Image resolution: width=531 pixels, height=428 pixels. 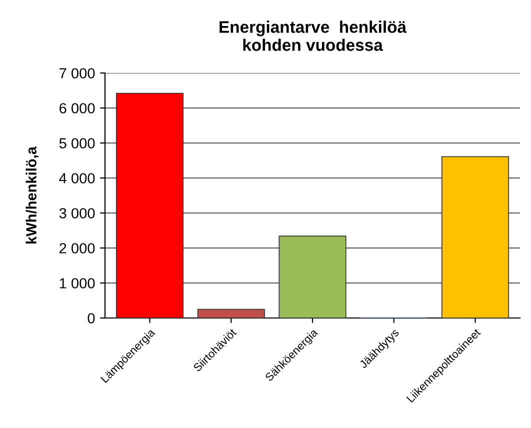 What do you see at coordinates (77, 108) in the screenshot?
I see `y-tick-label: 6 000` at bounding box center [77, 108].